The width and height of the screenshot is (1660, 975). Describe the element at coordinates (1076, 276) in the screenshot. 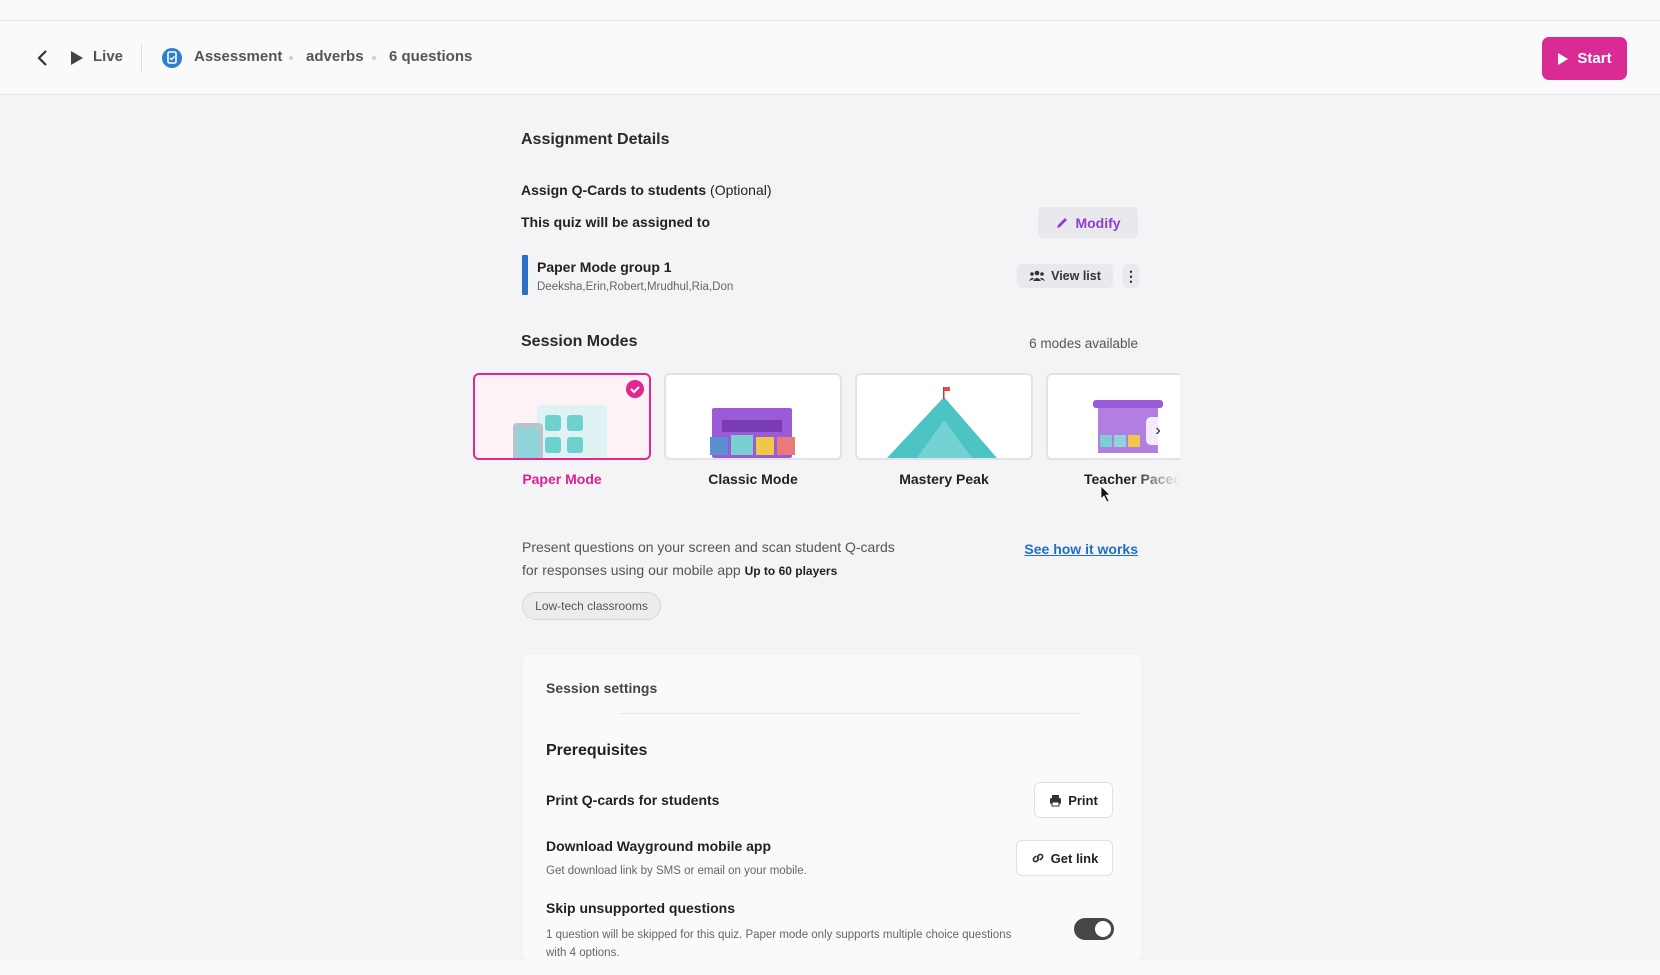

I see `view-list-label: View list` at that location.